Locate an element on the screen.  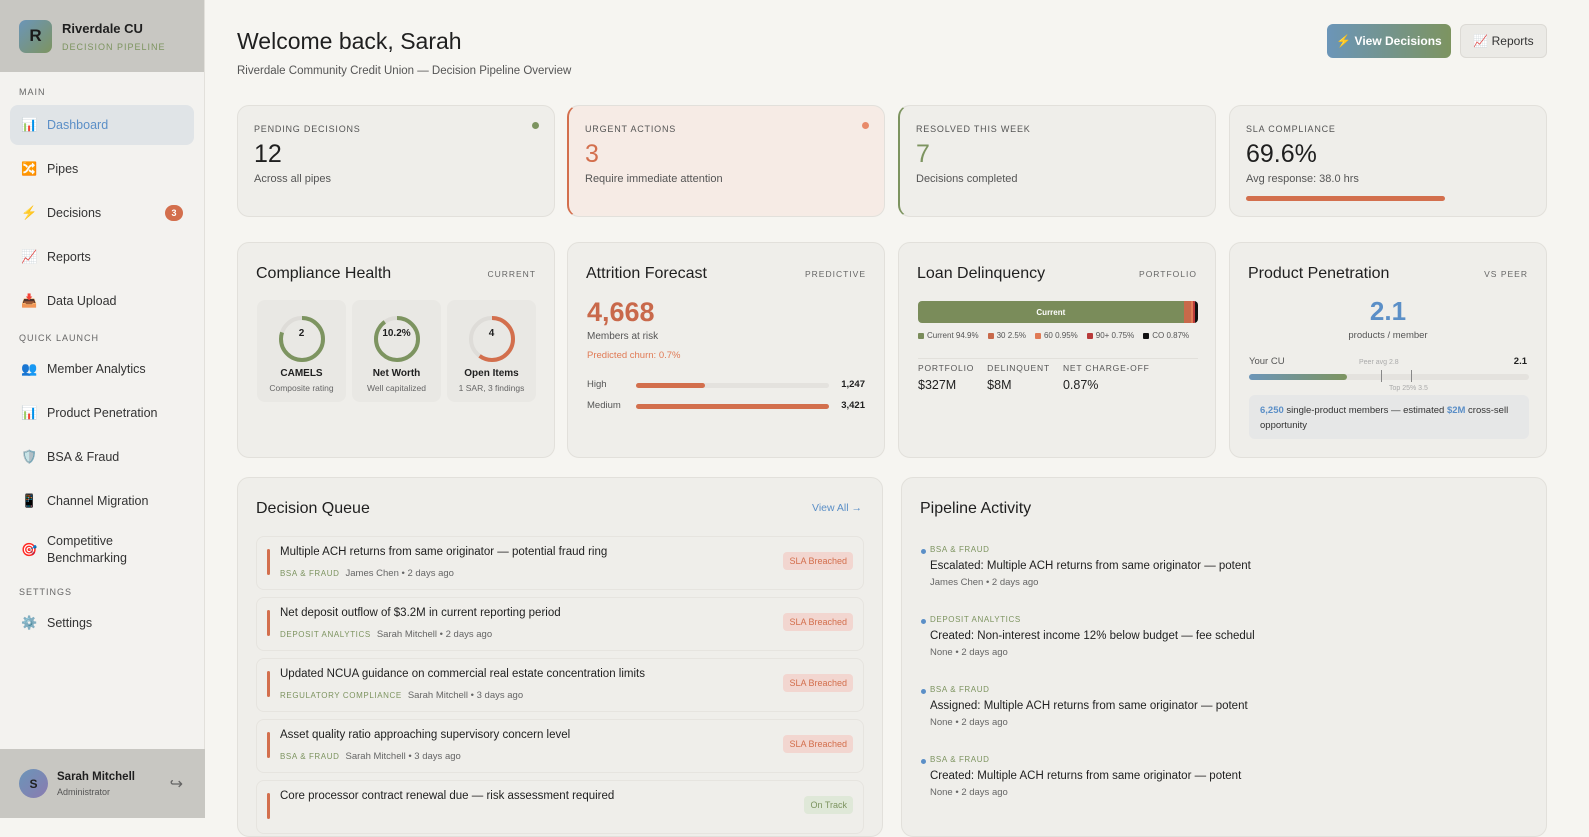
nav-icon: ⚙️ is located at coordinates (29, 622).